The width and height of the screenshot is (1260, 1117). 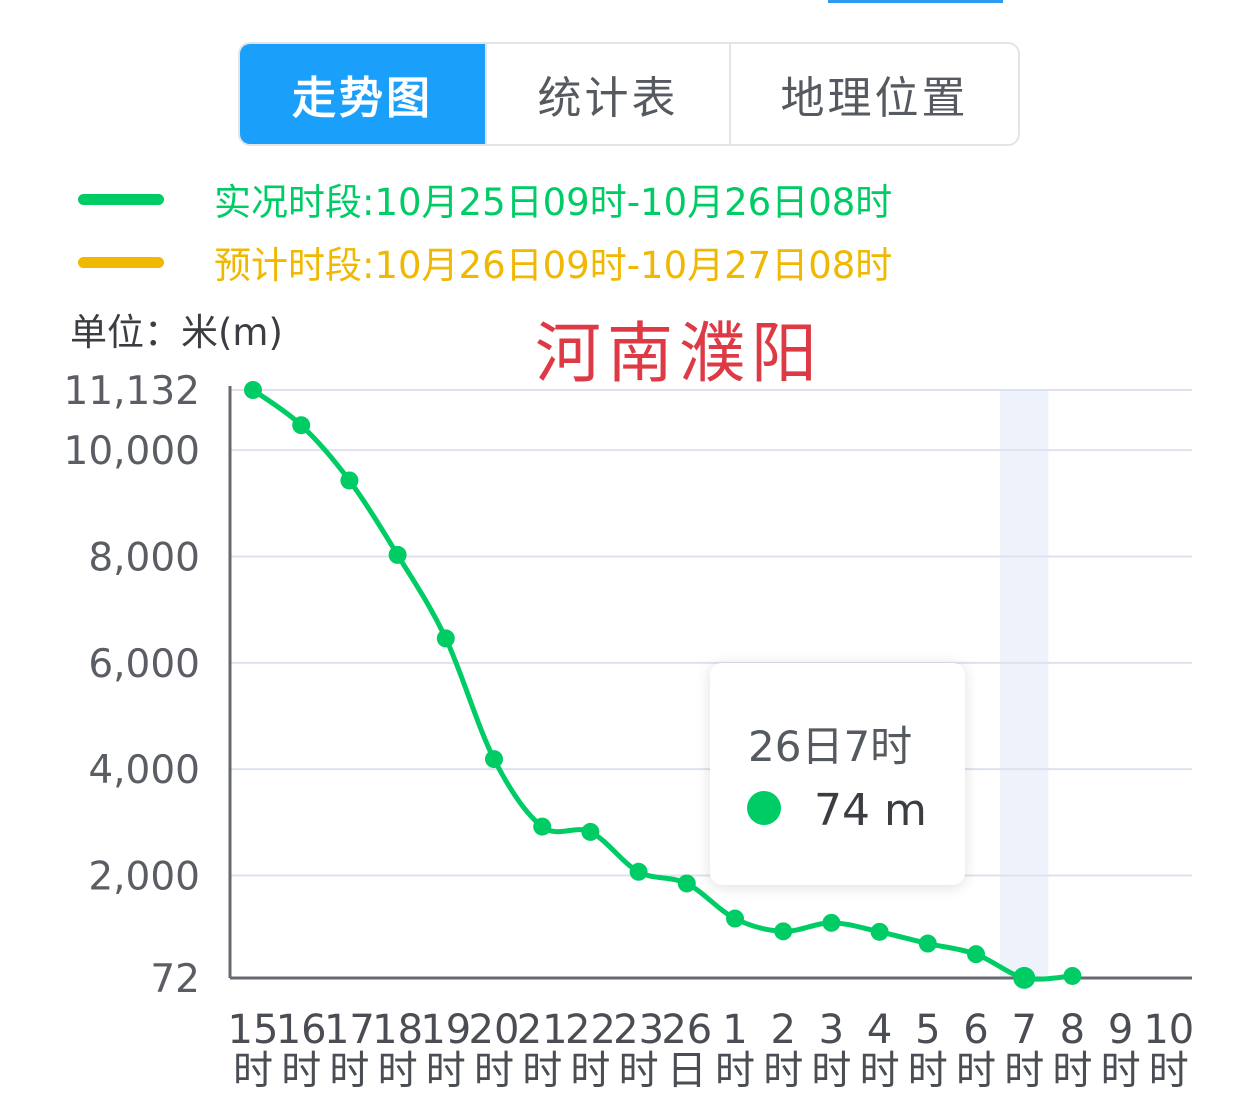 I want to click on x-tick-label: 6, so click(x=975, y=1030).